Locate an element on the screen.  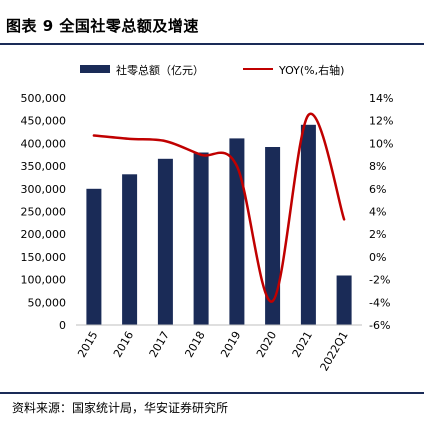
x-axis-tick-label: 2020 is located at coordinates (266, 344).